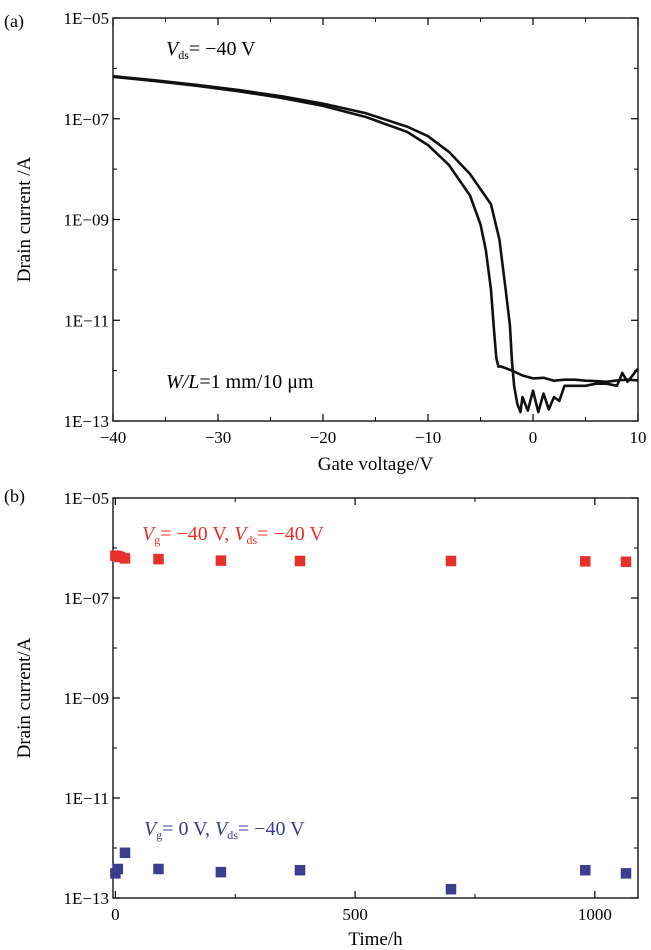  What do you see at coordinates (224, 830) in the screenshot?
I see `series-label-2: Vg= 0 V, Vds= −40 V` at bounding box center [224, 830].